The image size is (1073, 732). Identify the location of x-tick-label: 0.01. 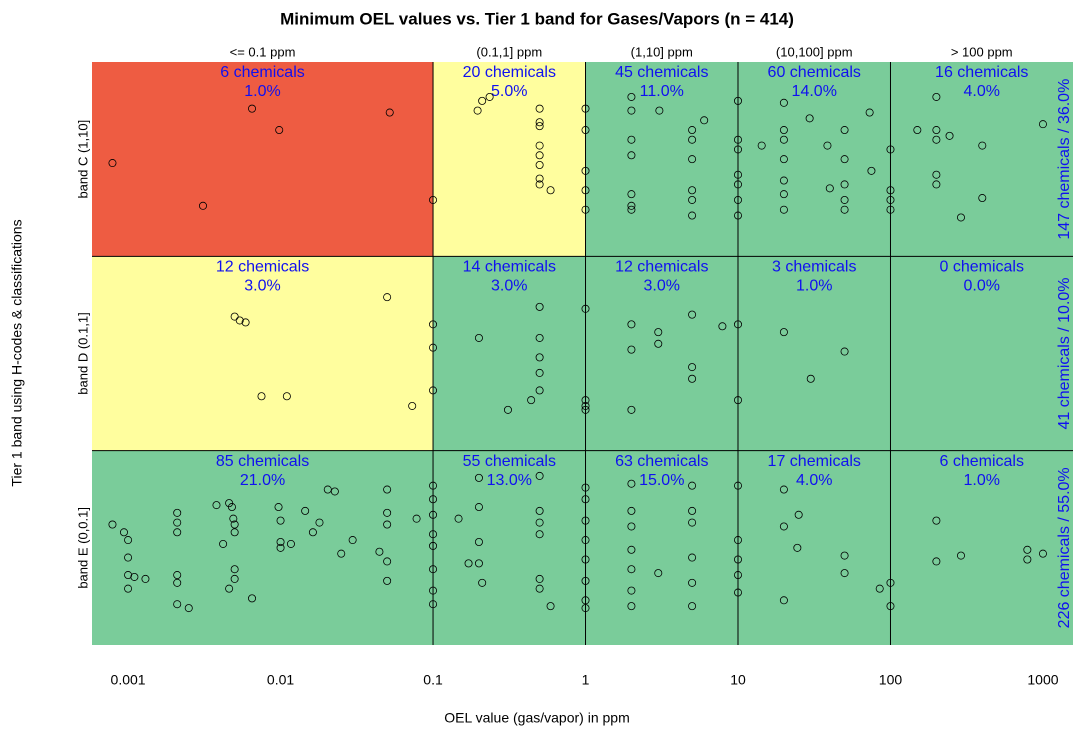
(280, 680).